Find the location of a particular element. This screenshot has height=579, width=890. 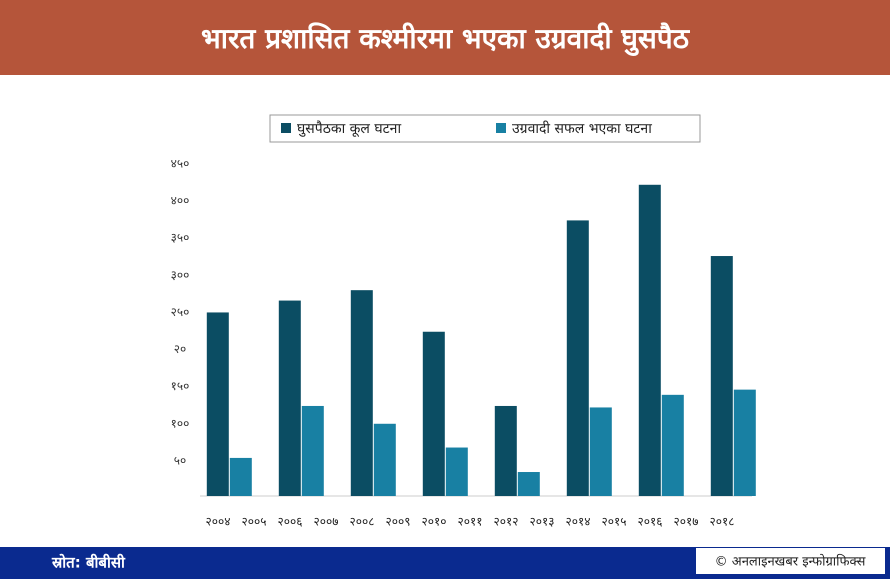

legend-label: उग्रवादी सफल भएका घटना is located at coordinates (582, 128).